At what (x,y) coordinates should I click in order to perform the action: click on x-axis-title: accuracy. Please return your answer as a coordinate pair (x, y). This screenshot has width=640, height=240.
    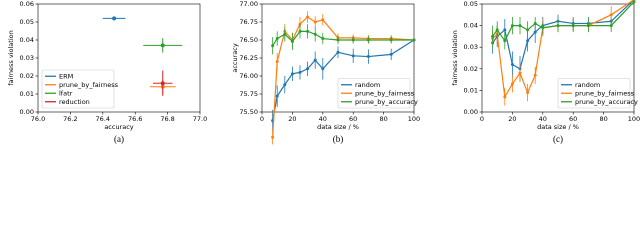
    Looking at the image, I should click on (118, 127).